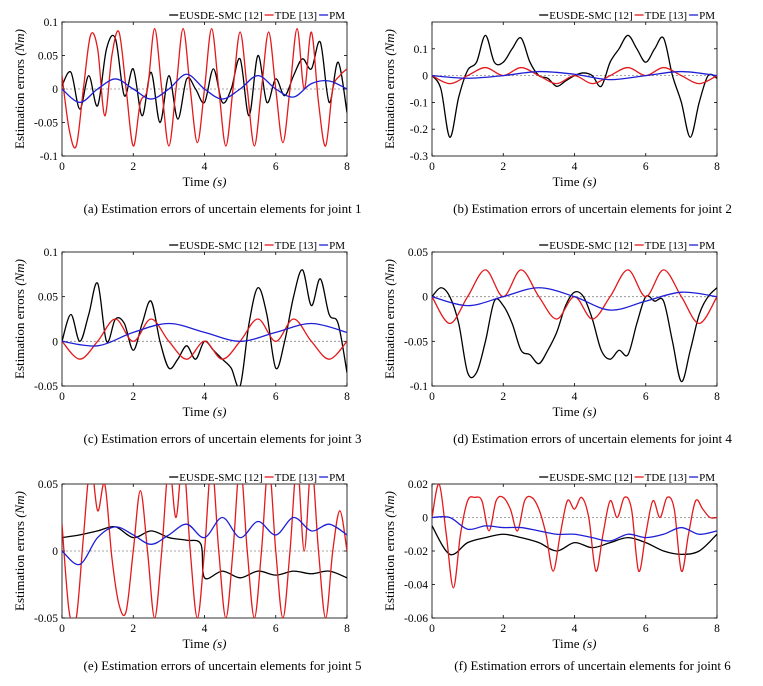 The image size is (763, 686). Describe the element at coordinates (416, 619) in the screenshot. I see `y-tick-label: -0.06` at that location.